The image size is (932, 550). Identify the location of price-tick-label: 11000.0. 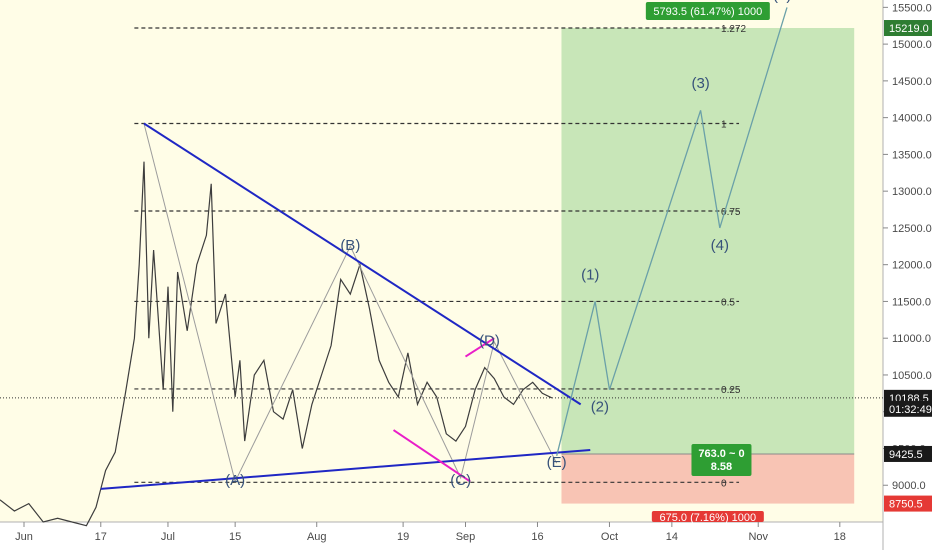
(911, 339).